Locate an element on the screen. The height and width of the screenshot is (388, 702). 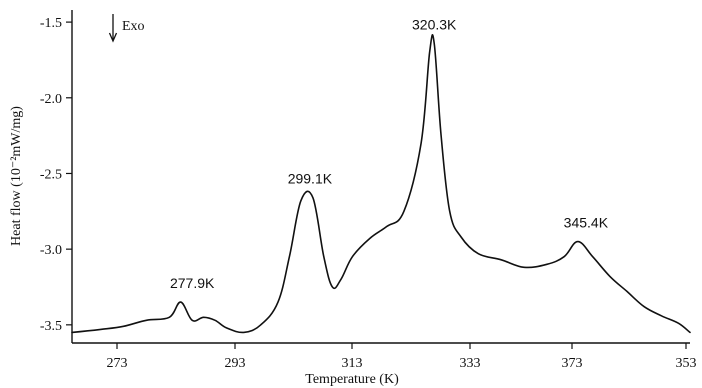
y-tick-label: -3.5 is located at coordinates (51, 326).